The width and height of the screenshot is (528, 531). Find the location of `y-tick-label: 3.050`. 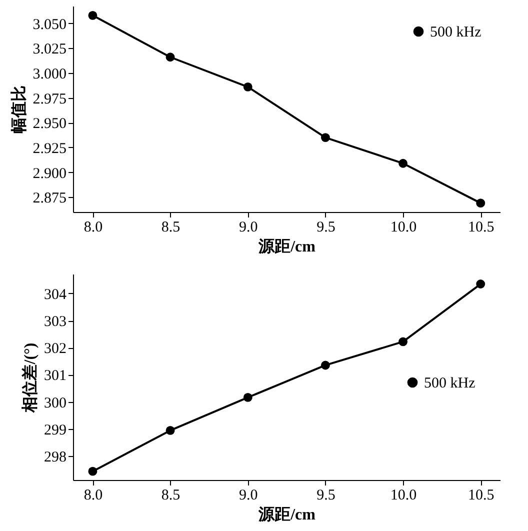

y-tick-label: 3.050 is located at coordinates (49, 24).